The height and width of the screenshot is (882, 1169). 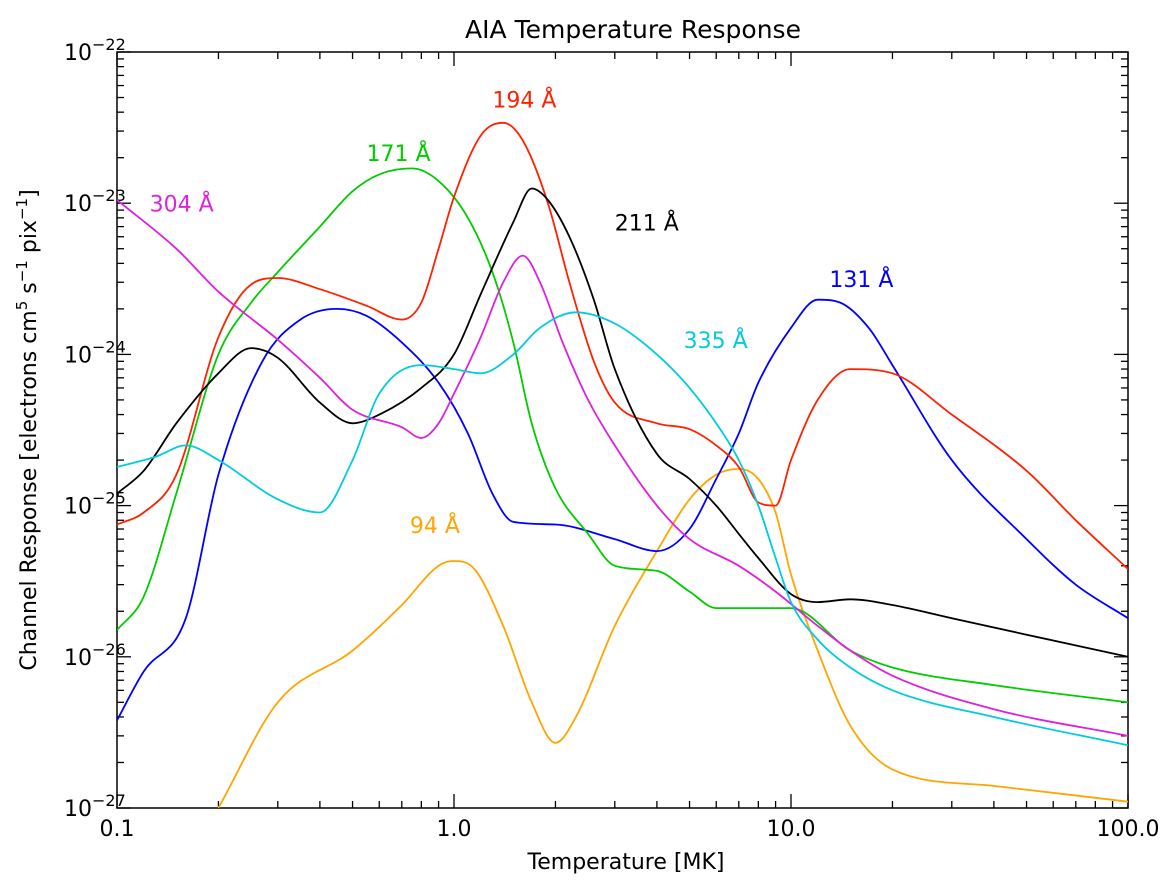 I want to click on x-tick-label: 10.0, so click(x=791, y=829).